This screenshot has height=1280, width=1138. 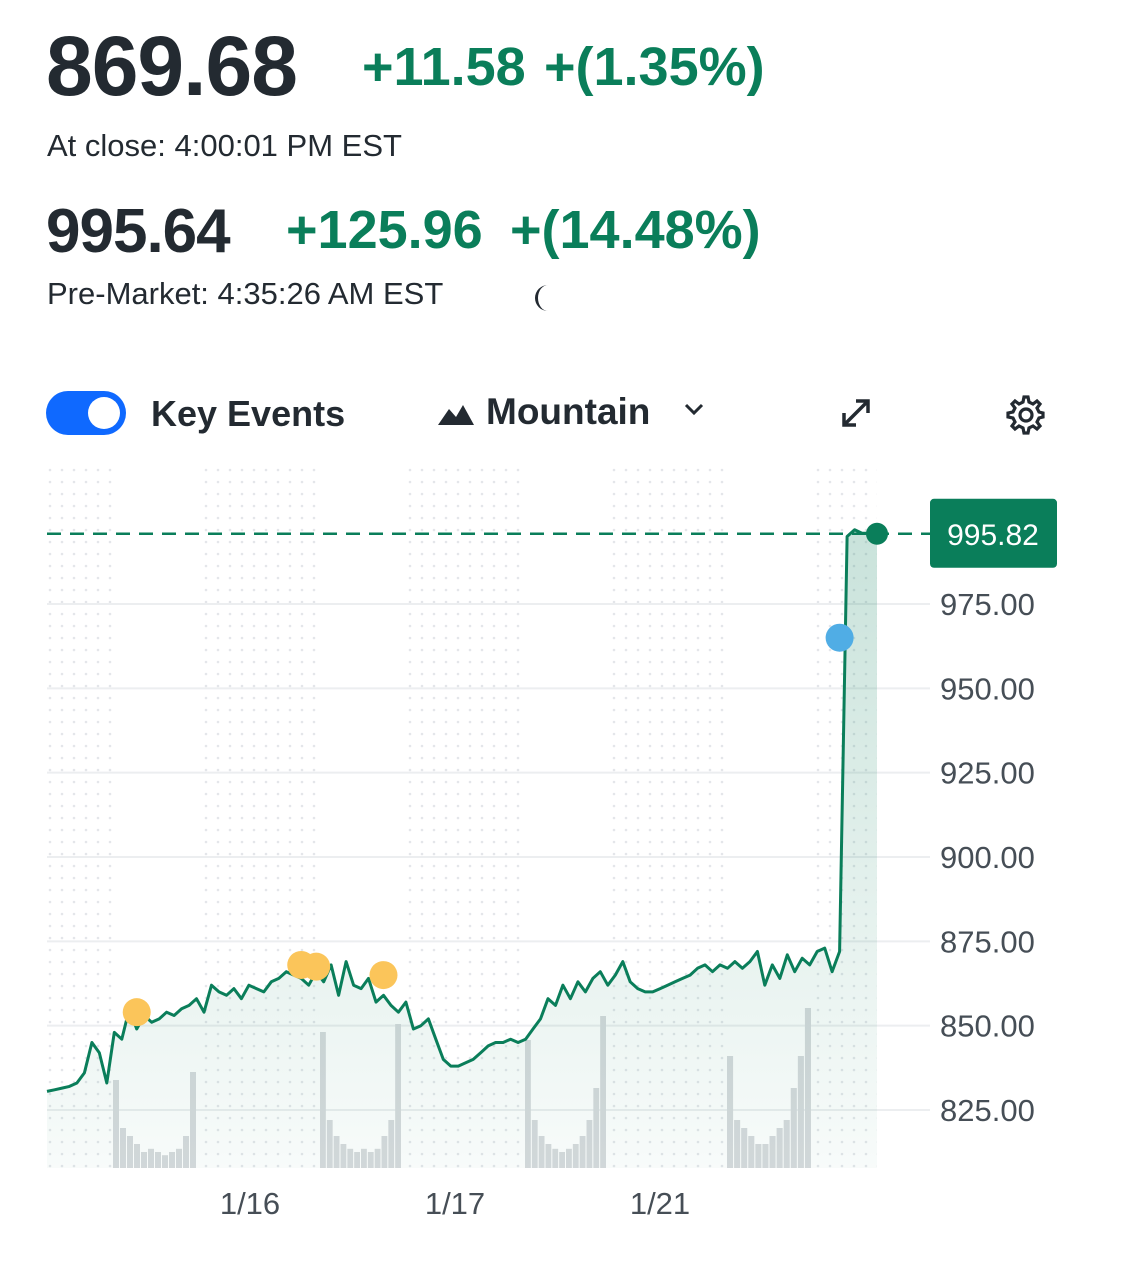 What do you see at coordinates (987, 1026) in the screenshot?
I see `y-tick-label: 850.00` at bounding box center [987, 1026].